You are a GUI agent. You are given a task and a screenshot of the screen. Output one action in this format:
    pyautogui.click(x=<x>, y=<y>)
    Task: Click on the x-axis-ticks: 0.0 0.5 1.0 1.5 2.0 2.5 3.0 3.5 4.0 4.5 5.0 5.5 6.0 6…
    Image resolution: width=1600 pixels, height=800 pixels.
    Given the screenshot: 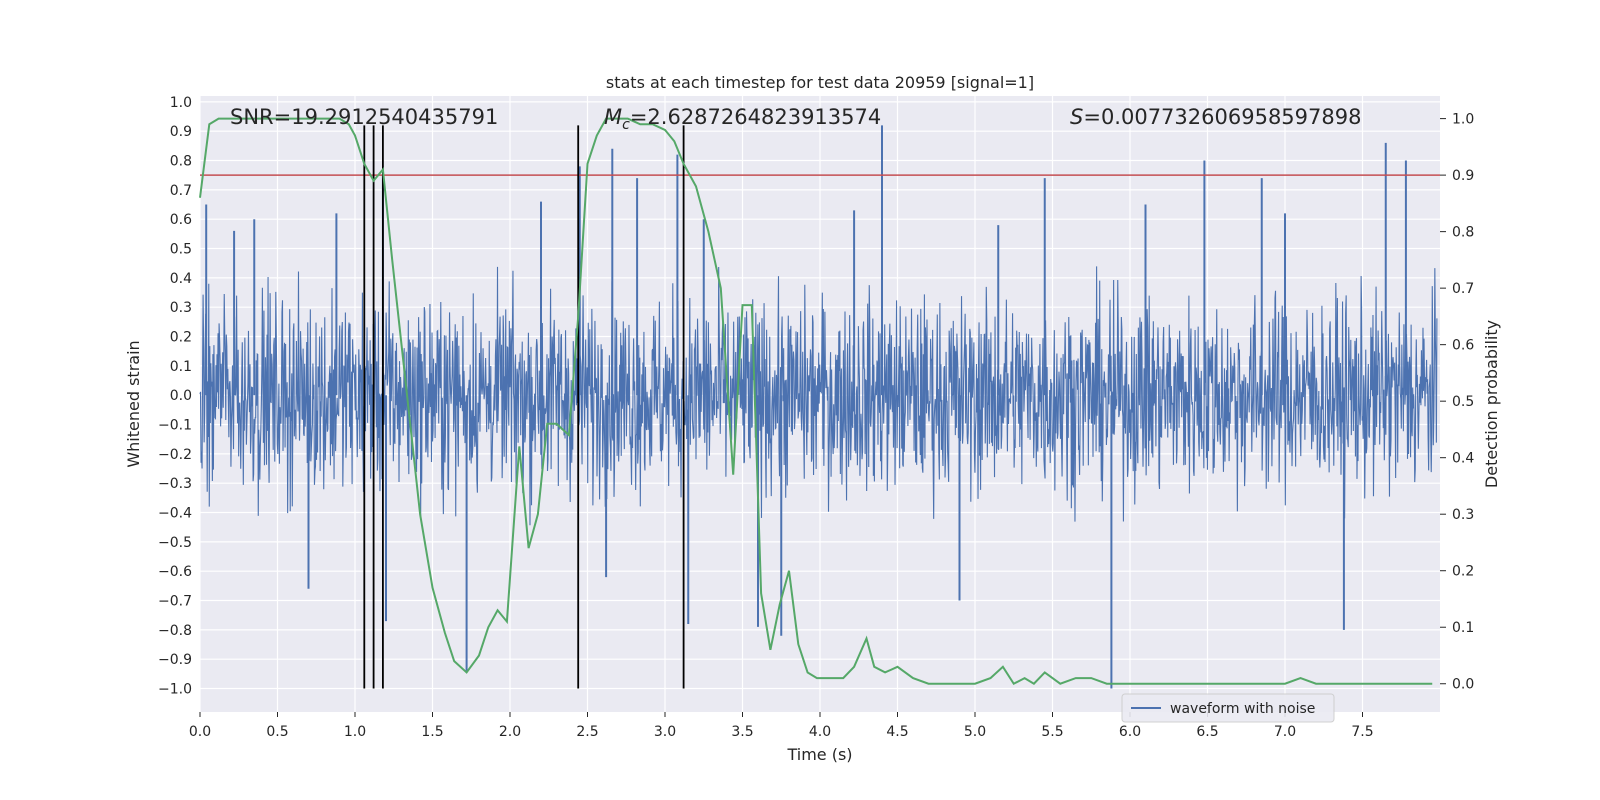 What is the action you would take?
    pyautogui.click(x=781, y=726)
    